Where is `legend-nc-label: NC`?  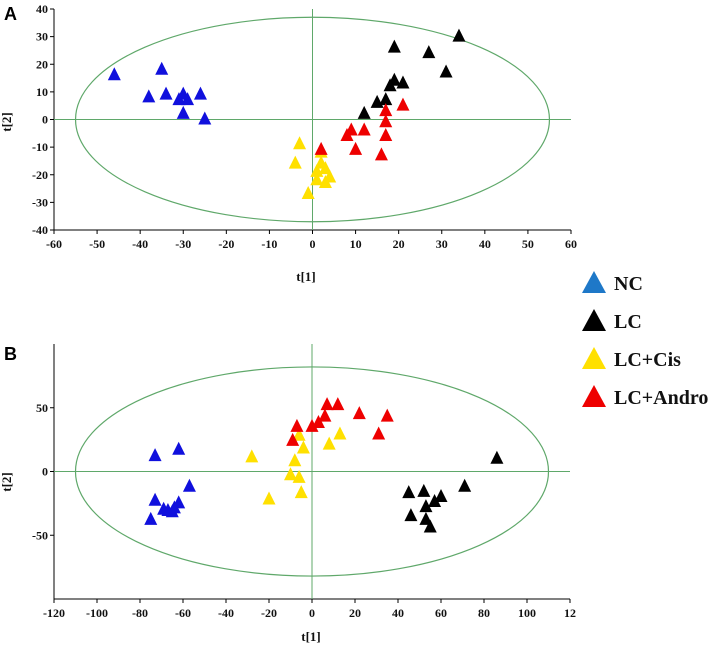
legend-nc-label: NC is located at coordinates (628, 284).